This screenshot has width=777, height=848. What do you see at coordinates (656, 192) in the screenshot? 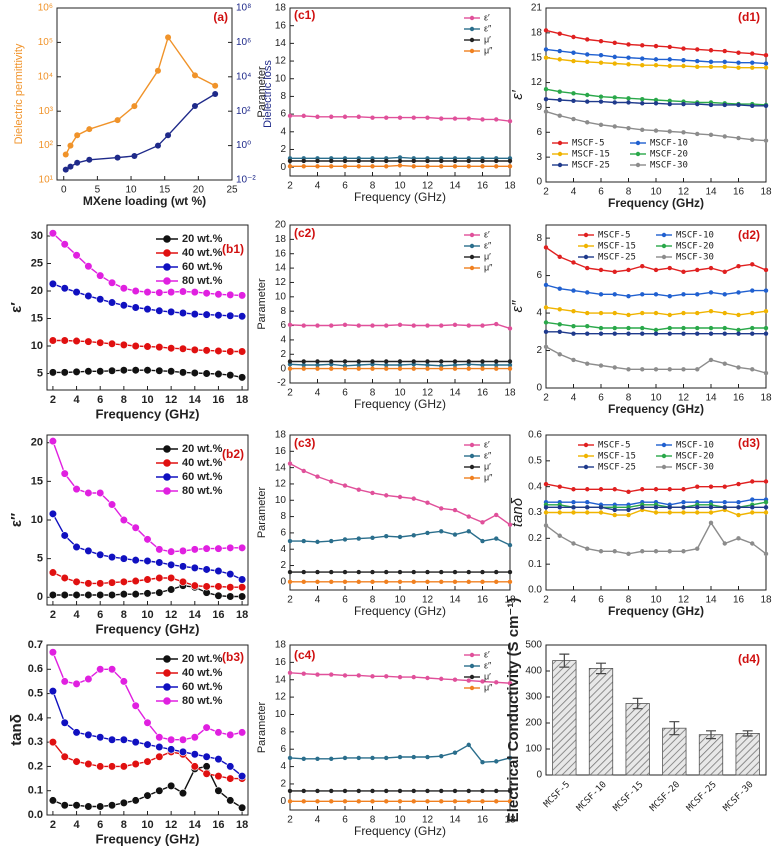
I see `x-tick-label: 10` at bounding box center [656, 192].